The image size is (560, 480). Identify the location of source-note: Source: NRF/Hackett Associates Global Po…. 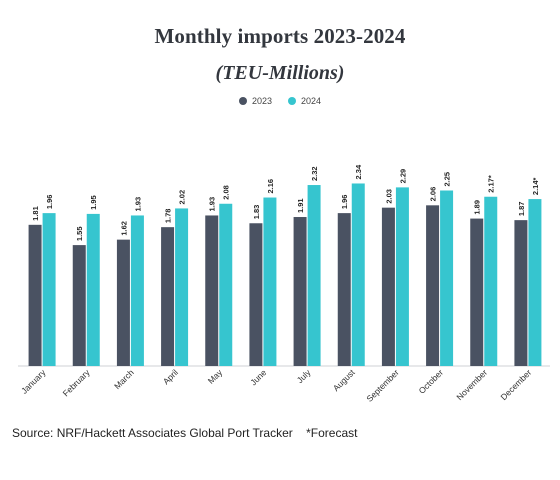
(184, 433).